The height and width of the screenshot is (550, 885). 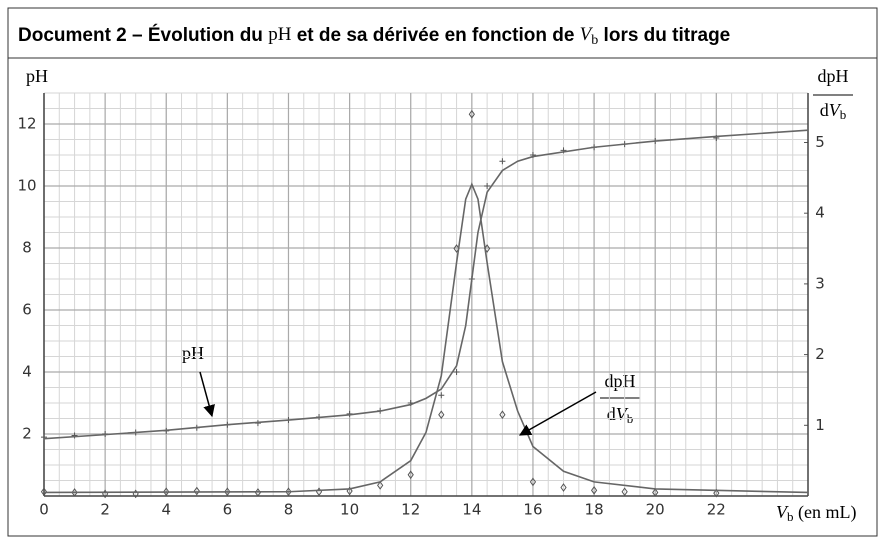 I want to click on y-tick-label: 4, so click(x=27, y=372).